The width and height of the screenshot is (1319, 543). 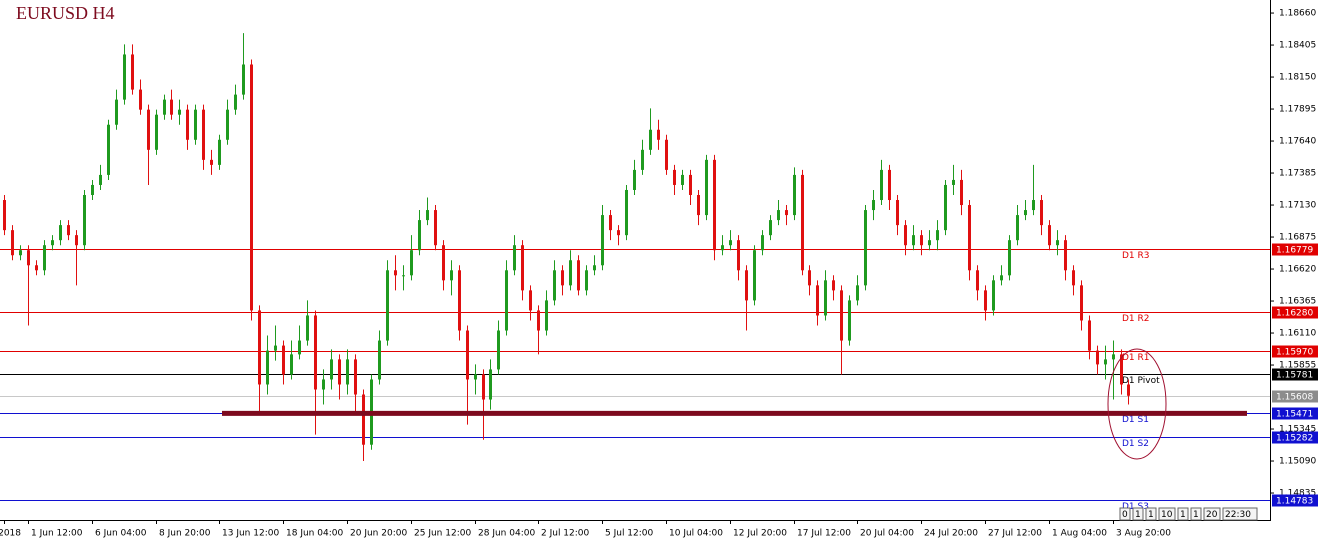 I want to click on y-tick-label: 1.18660, so click(x=1297, y=14).